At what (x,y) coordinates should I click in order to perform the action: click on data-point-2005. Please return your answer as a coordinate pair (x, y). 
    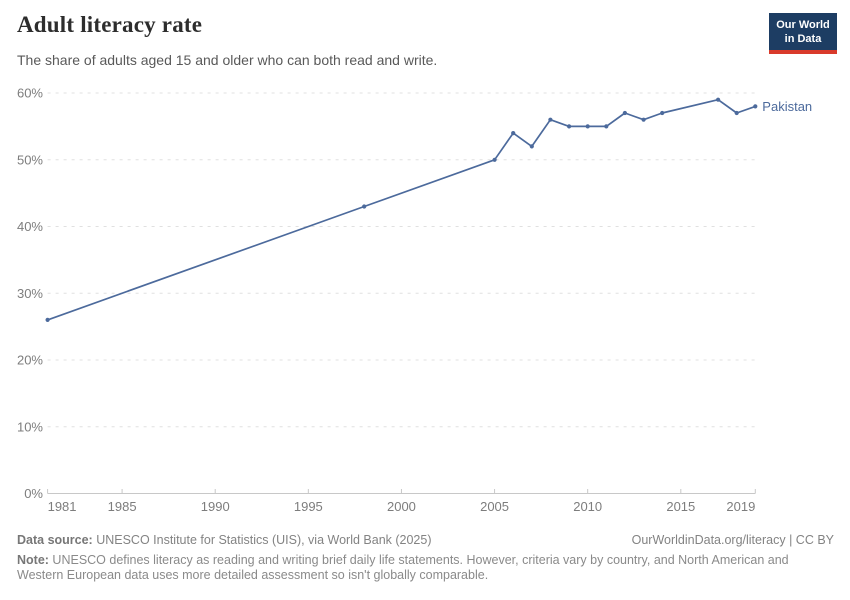
    Looking at the image, I should click on (494, 159).